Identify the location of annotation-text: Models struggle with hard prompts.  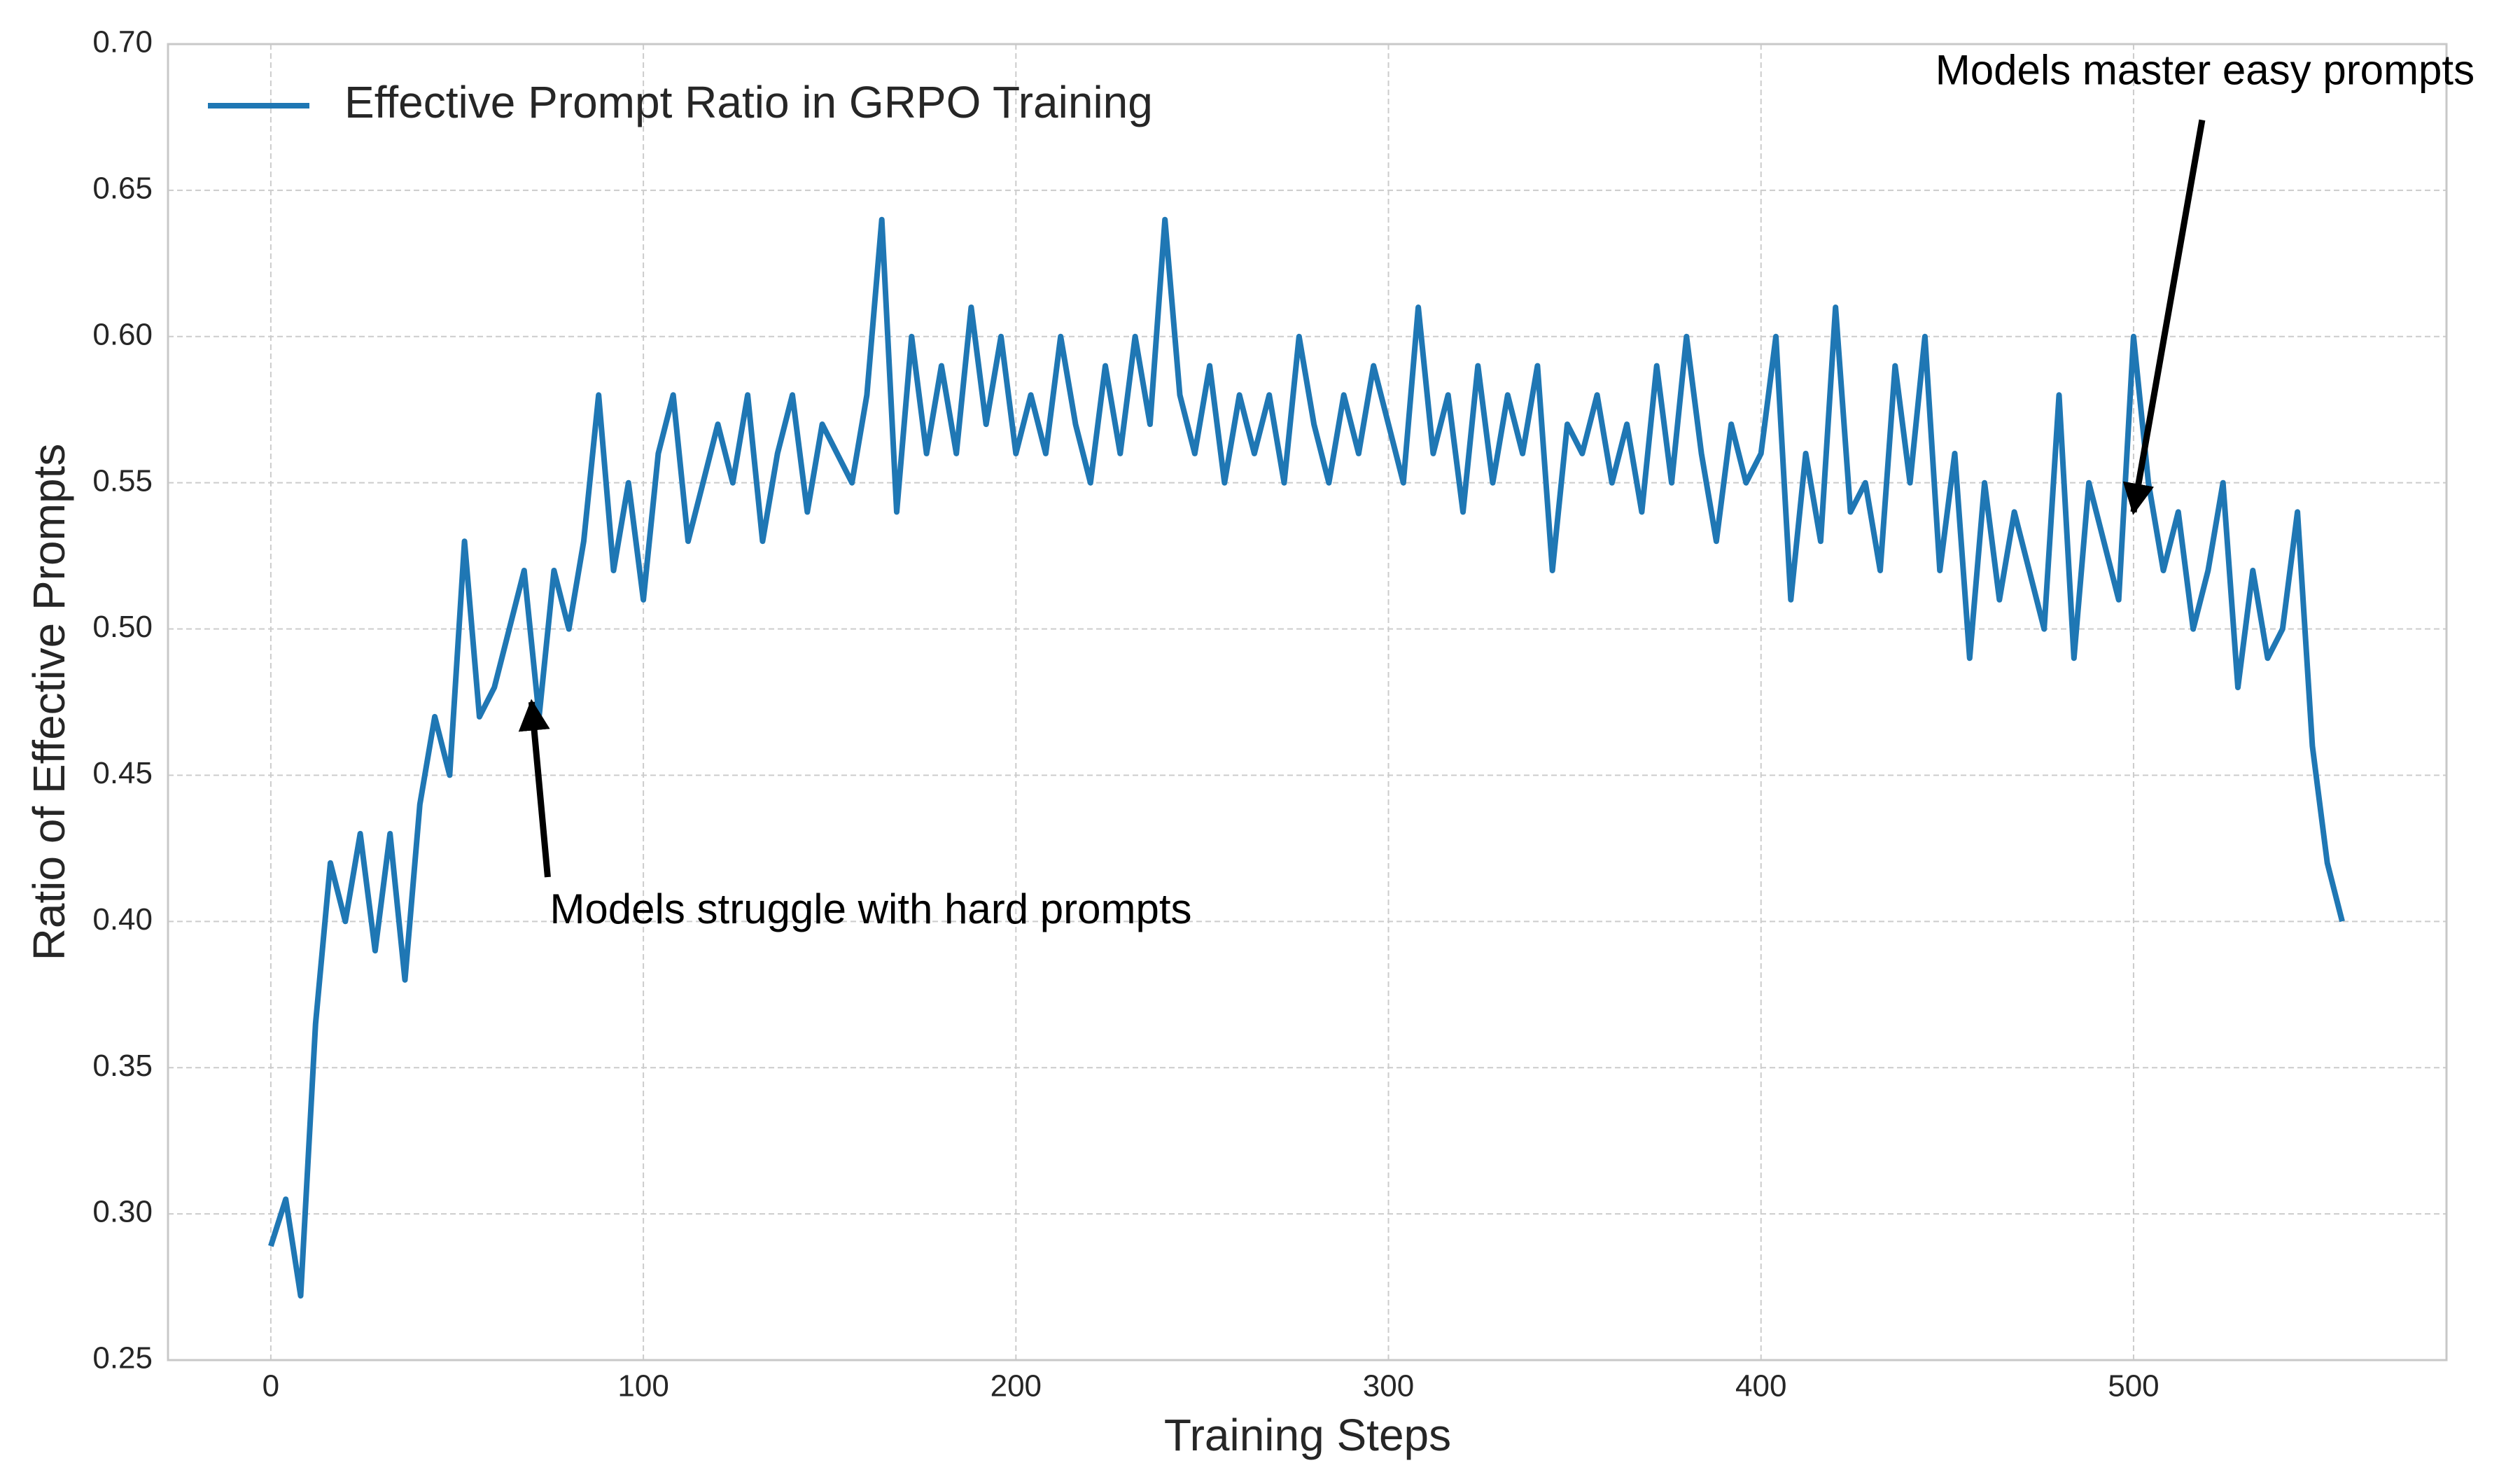
(870, 909).